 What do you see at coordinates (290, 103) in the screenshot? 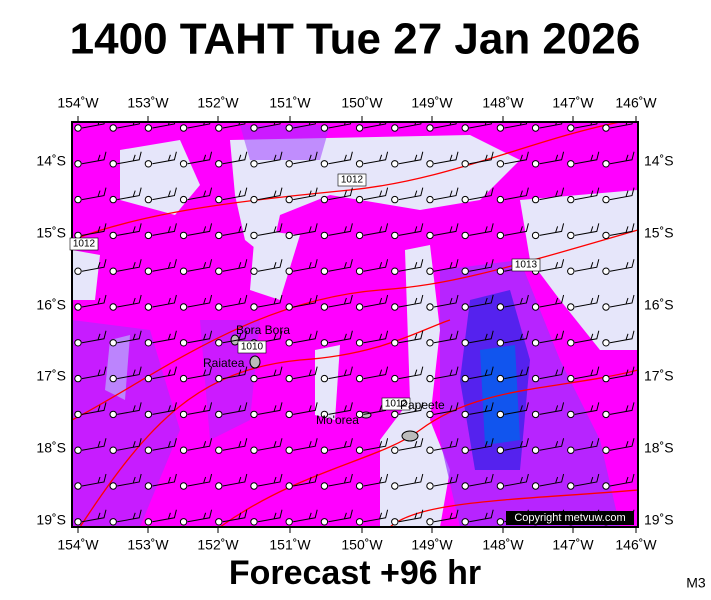
I see `longitude-label: 151˚W` at bounding box center [290, 103].